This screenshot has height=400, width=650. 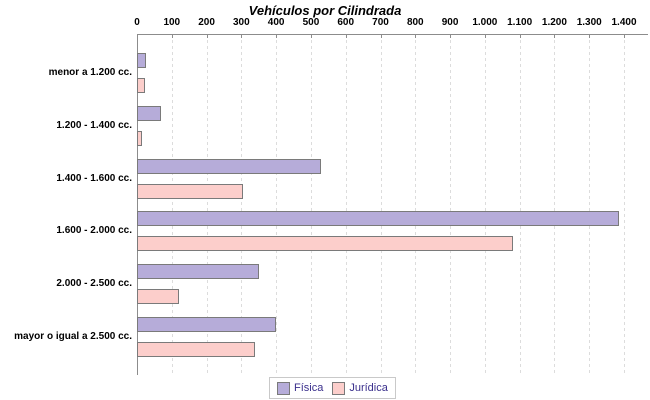 I want to click on x-tick-label: 1.300, so click(x=589, y=22).